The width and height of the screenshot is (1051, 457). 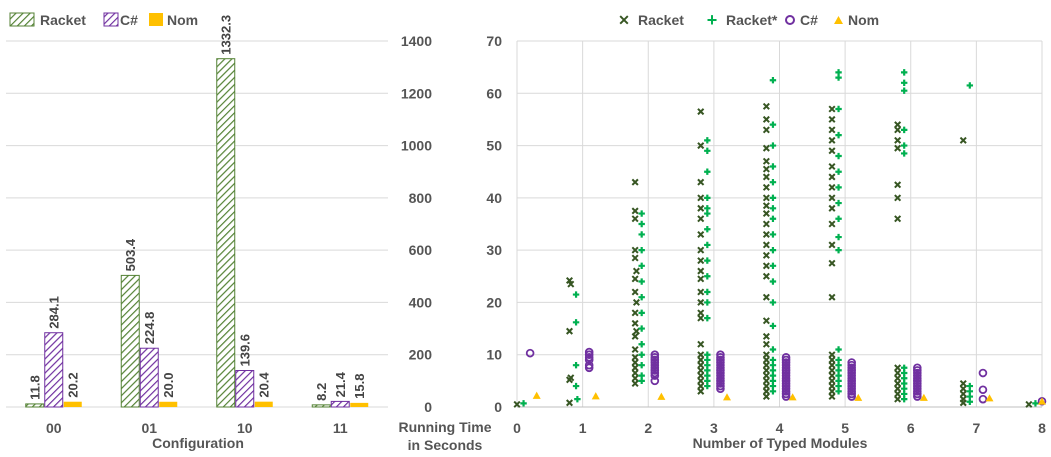 What do you see at coordinates (494, 93) in the screenshot?
I see `scatter-y-tick-label: 60` at bounding box center [494, 93].